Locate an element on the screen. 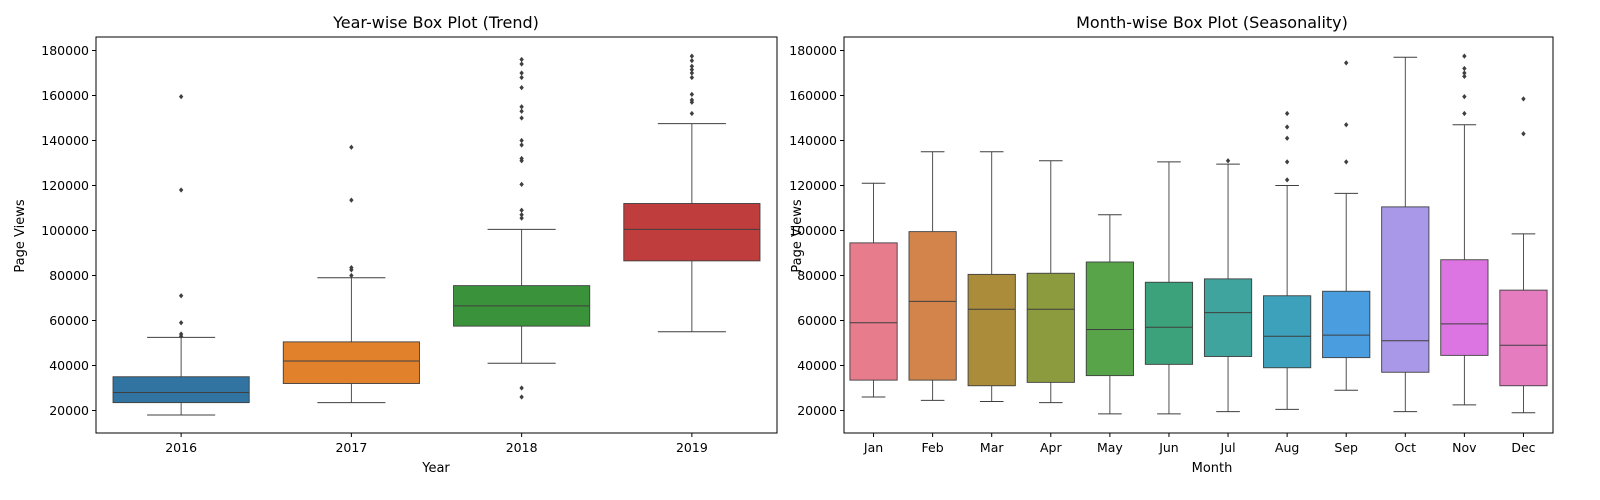  box-Dec is located at coordinates (1523, 255).